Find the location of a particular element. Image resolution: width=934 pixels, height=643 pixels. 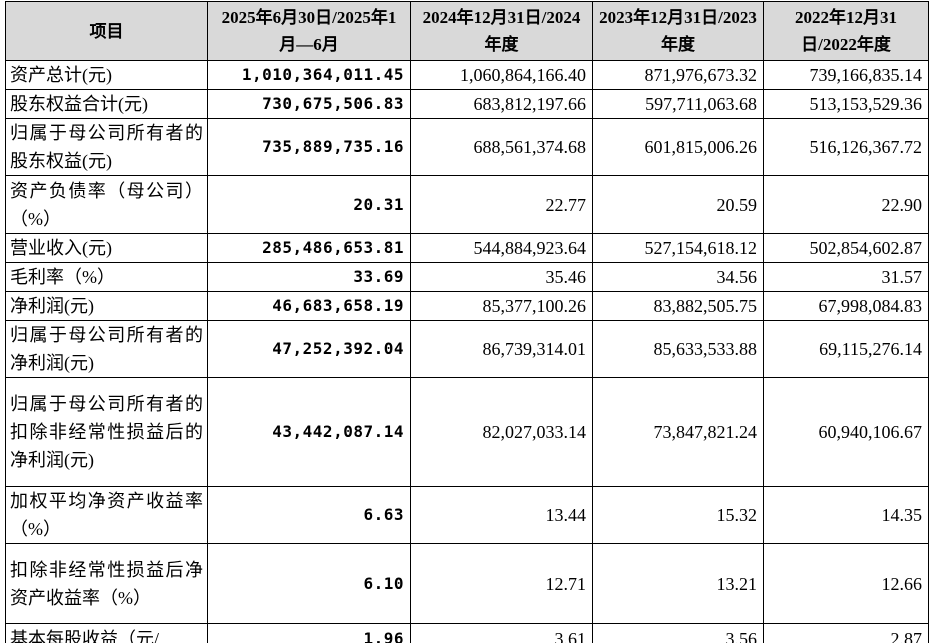

value-cell: 31.57 is located at coordinates (846, 277).